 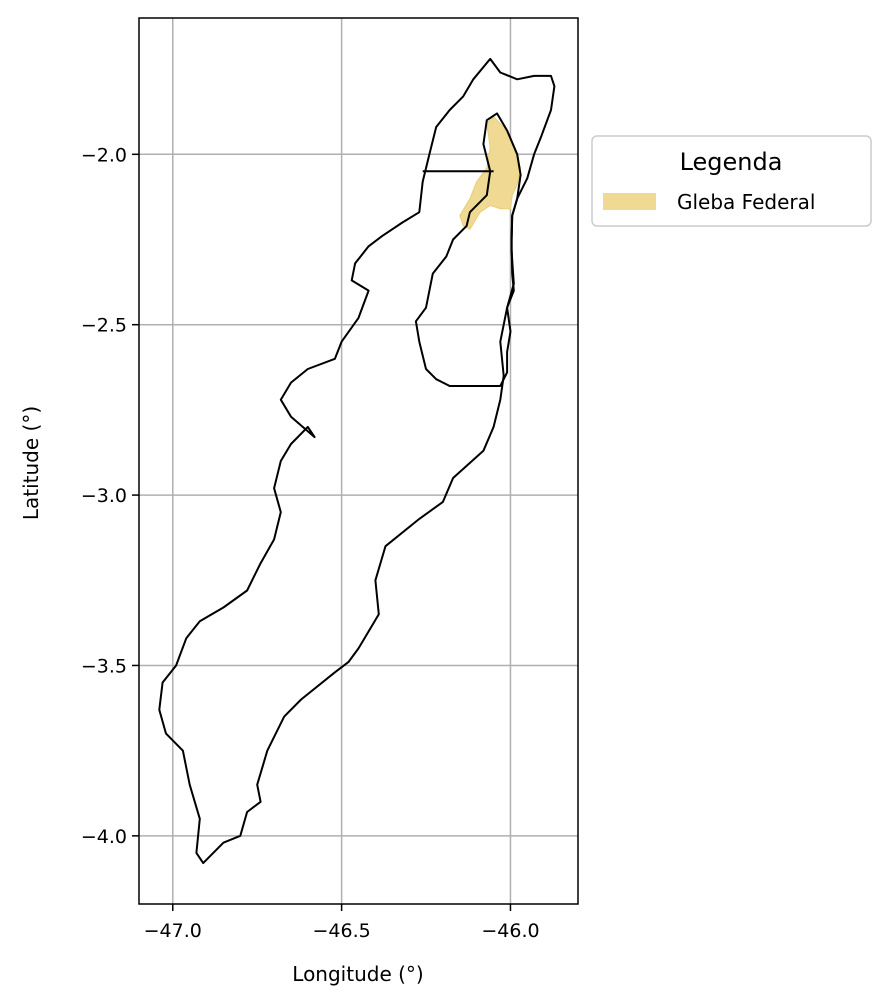 What do you see at coordinates (104, 666) in the screenshot?
I see `y-tick-label: −3.5` at bounding box center [104, 666].